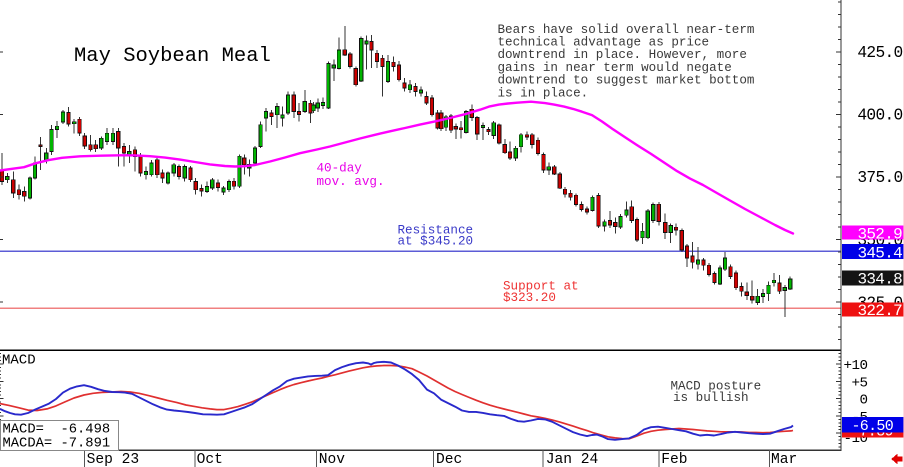 Image resolution: width=904 pixels, height=467 pixels. Describe the element at coordinates (436, 230) in the screenshot. I see `svg-text: Resistance` at that location.